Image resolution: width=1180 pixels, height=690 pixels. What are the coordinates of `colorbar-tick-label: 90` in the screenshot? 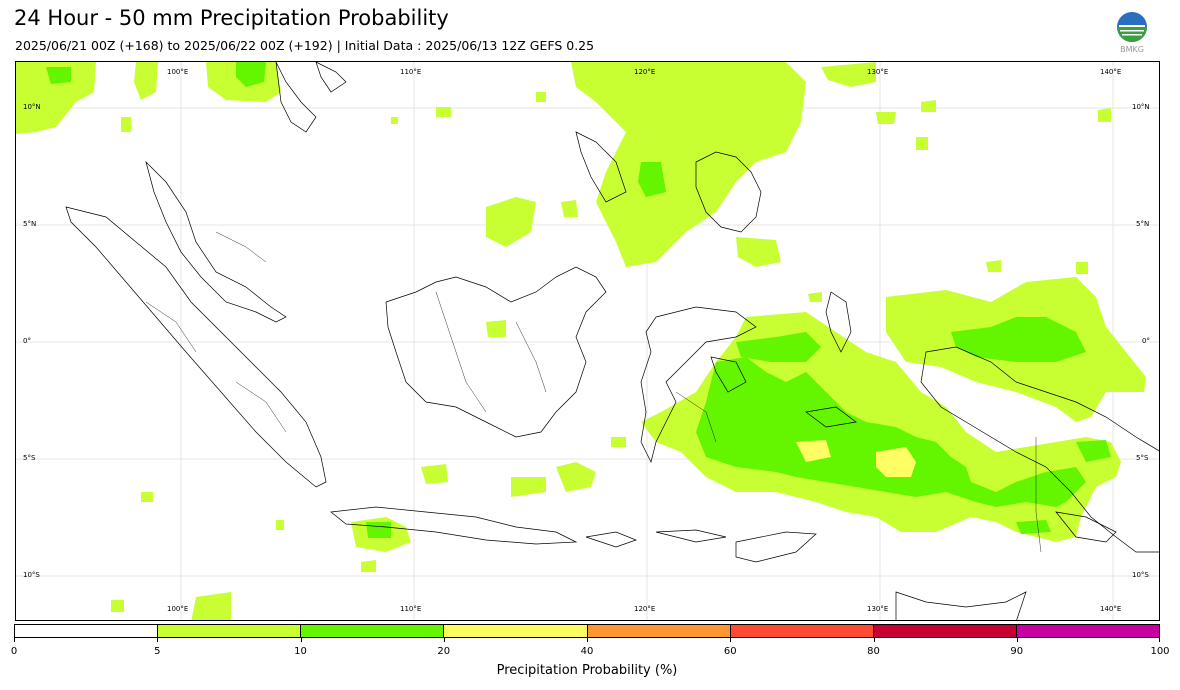 It's located at (1017, 651).